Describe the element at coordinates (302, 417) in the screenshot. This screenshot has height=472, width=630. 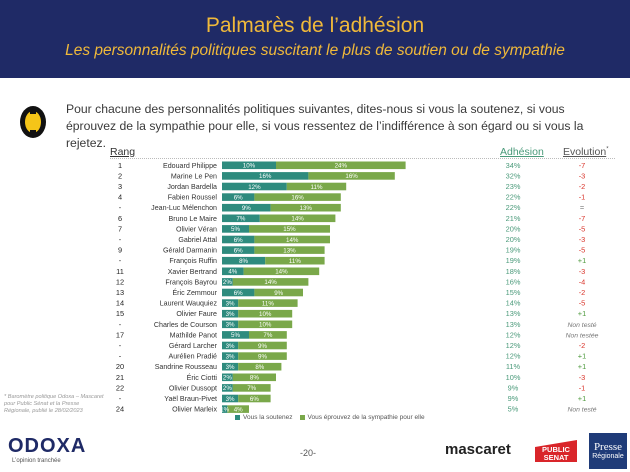
I see `legend-sympathy-swatch` at that location.